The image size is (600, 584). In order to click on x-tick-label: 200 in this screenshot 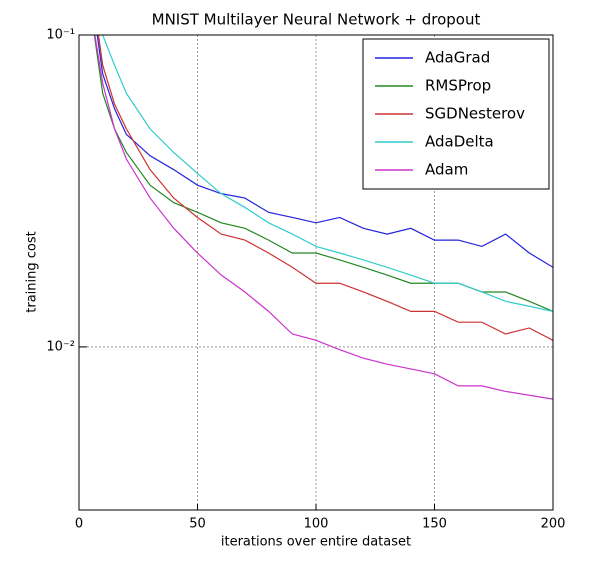, I will do `click(553, 524)`.